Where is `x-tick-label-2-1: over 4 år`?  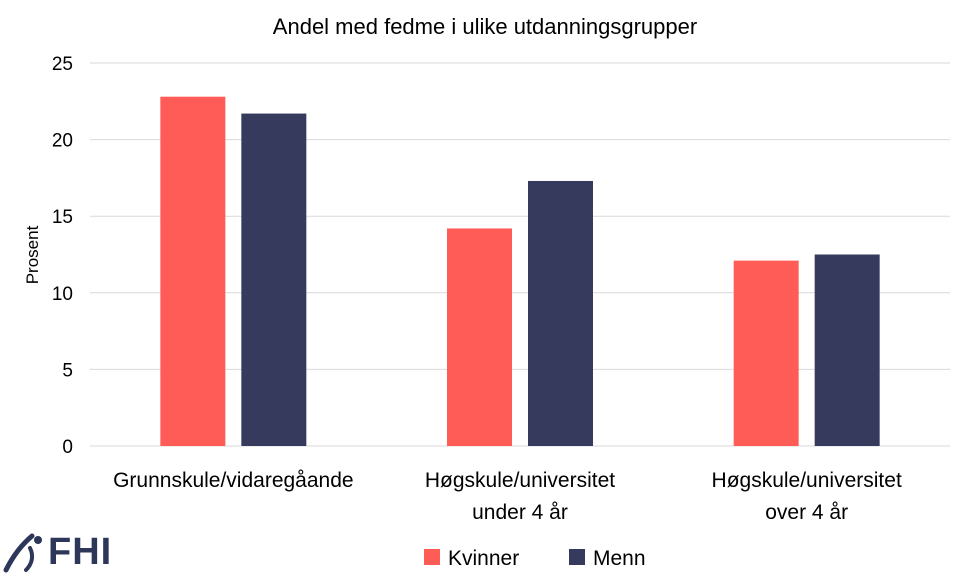 x-tick-label-2-1: over 4 år is located at coordinates (806, 512).